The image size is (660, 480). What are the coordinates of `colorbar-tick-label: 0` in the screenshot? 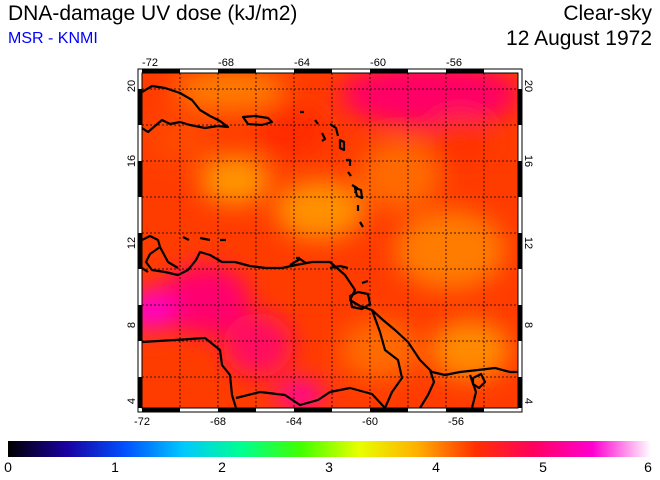 It's located at (8, 467).